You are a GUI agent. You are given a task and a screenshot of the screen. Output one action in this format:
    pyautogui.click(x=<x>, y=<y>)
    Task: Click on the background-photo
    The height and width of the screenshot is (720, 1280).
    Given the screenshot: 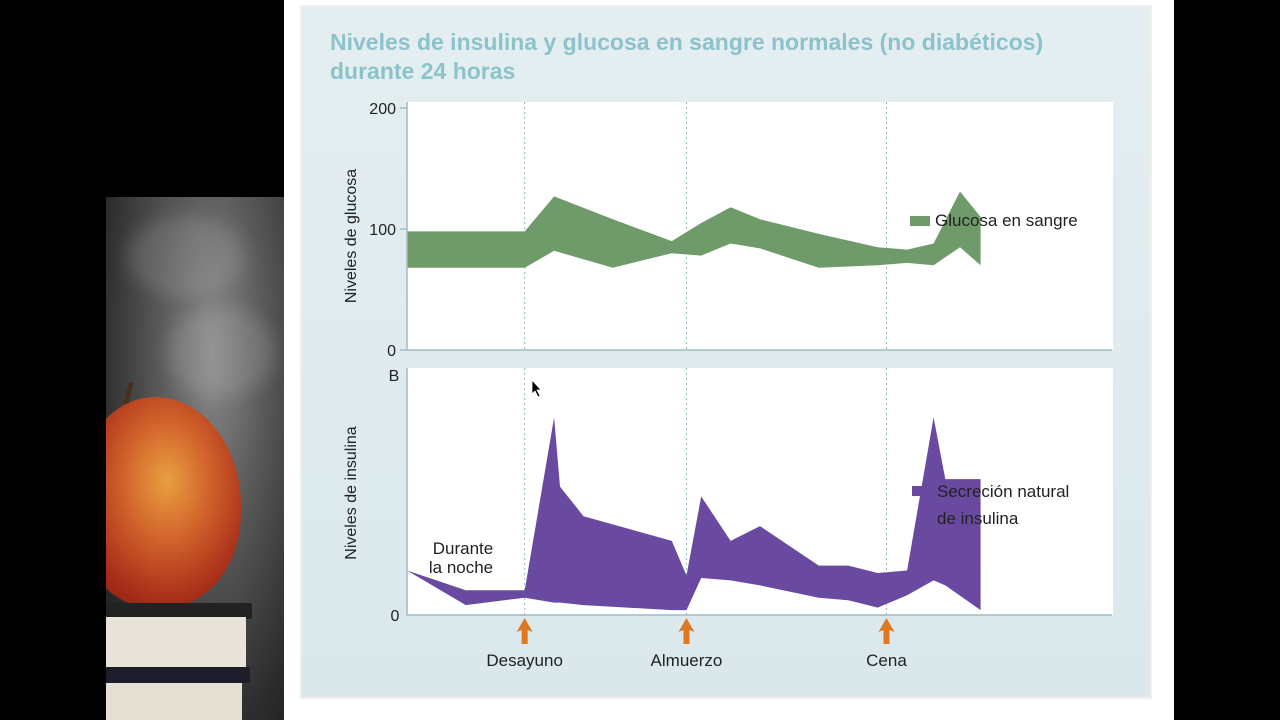 What is the action you would take?
    pyautogui.click(x=195, y=458)
    